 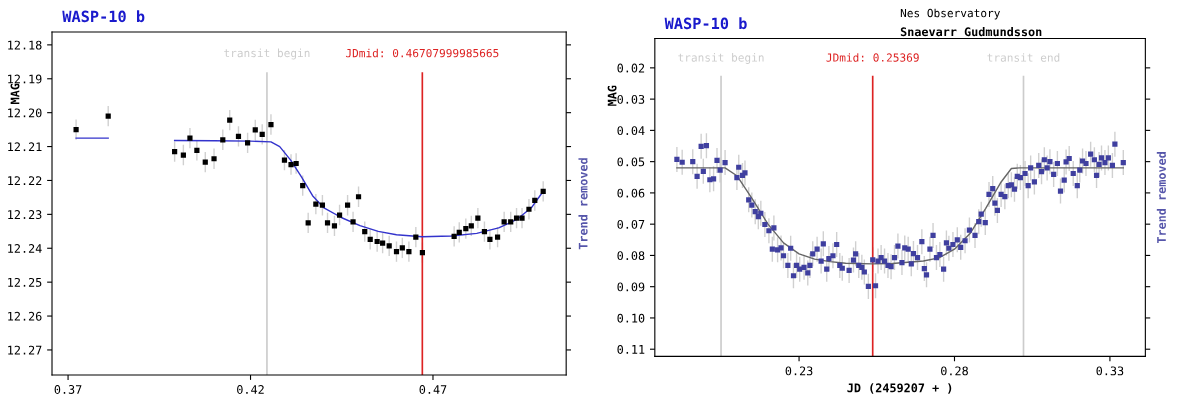 What do you see at coordinates (25, 350) in the screenshot?
I see `y-tick-label: 12.27` at bounding box center [25, 350].